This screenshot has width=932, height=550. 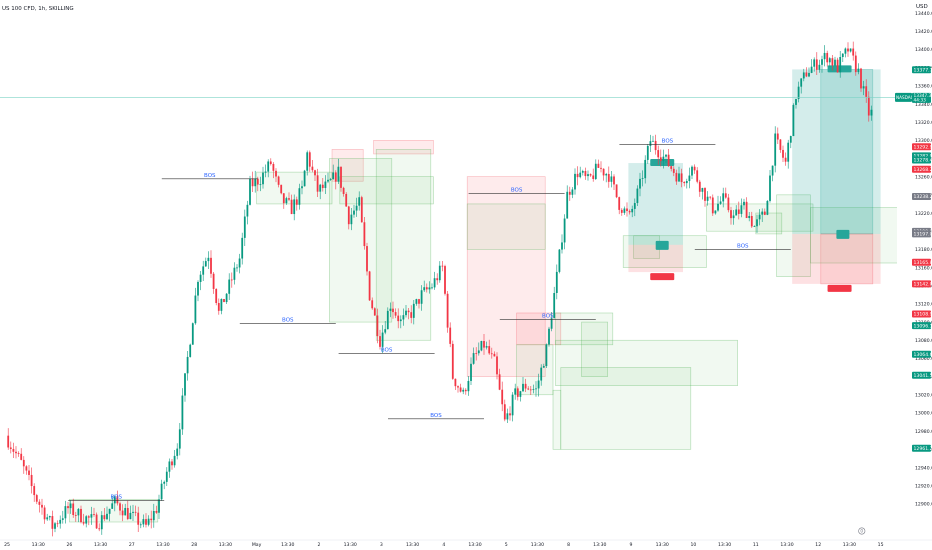 What do you see at coordinates (319, 545) in the screenshot?
I see `time-tick-label: 2` at bounding box center [319, 545].